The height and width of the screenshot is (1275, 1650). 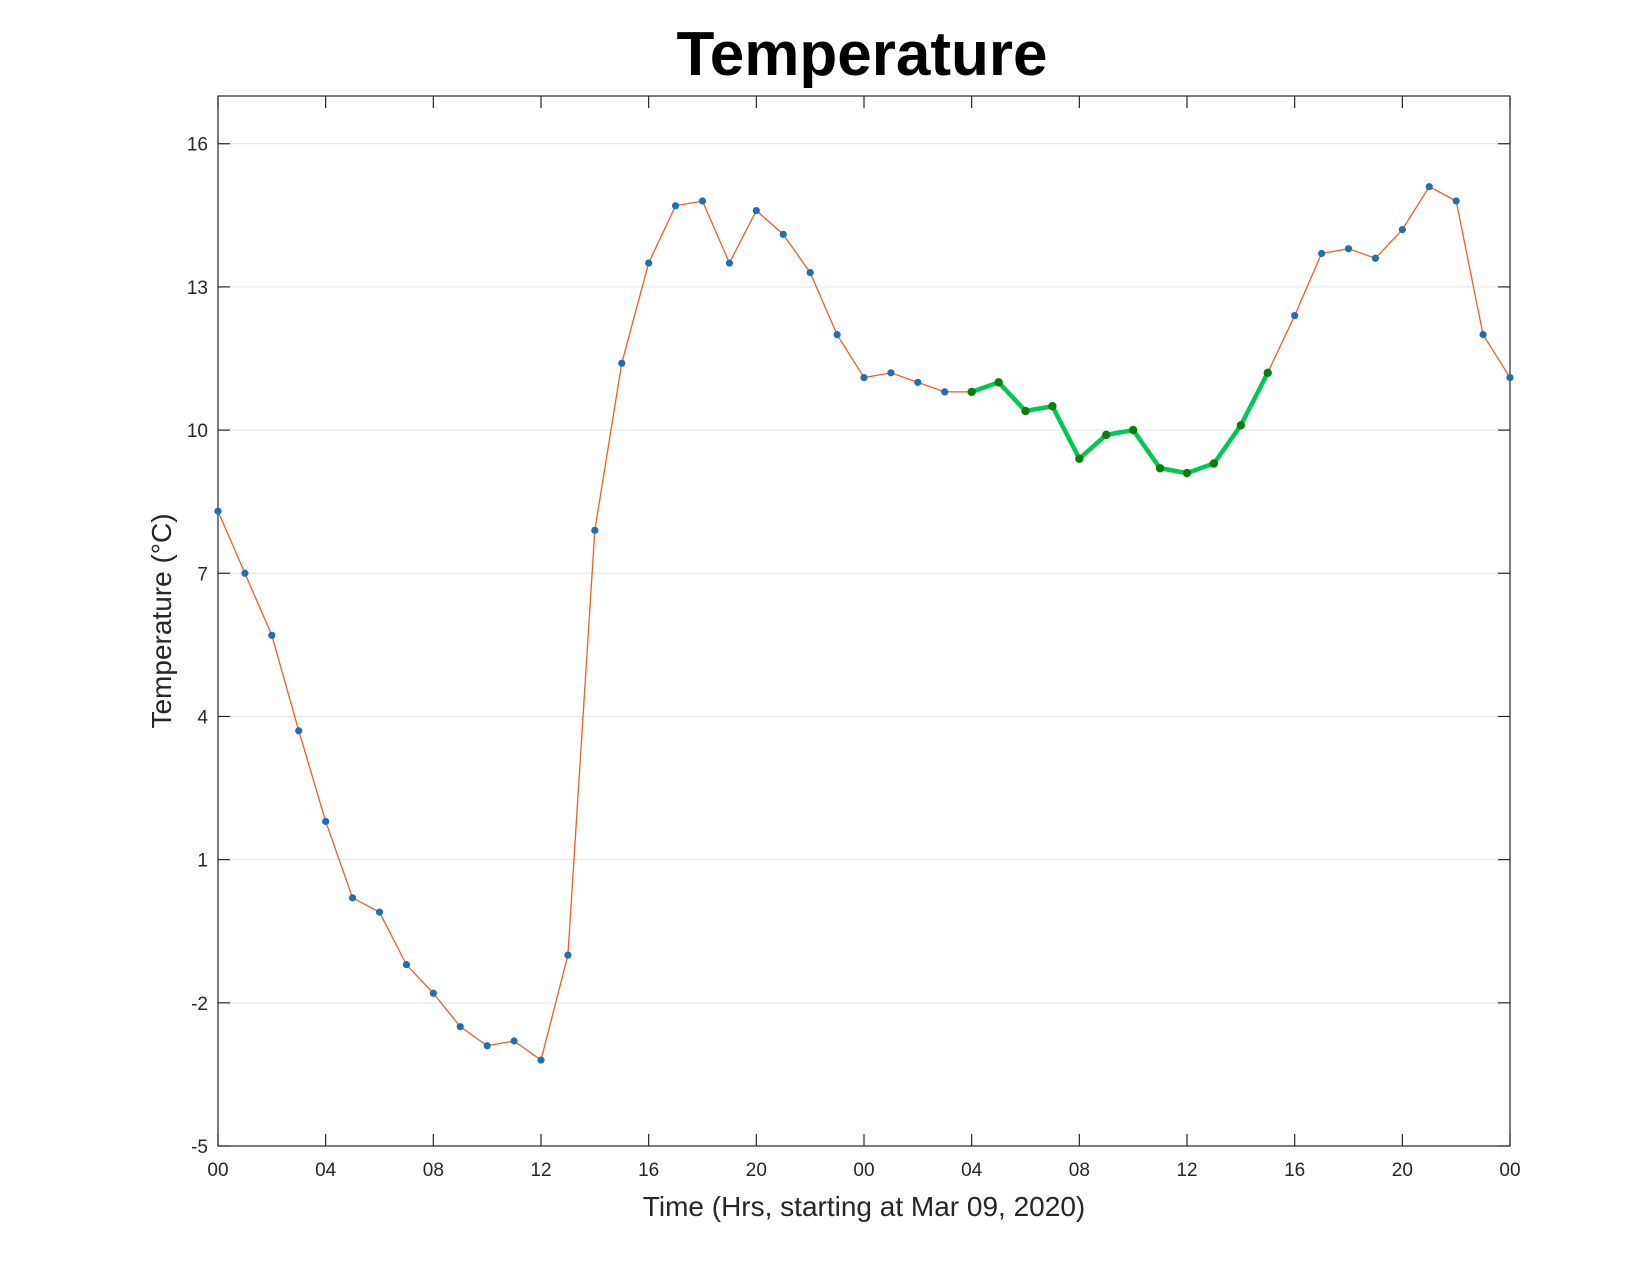 What do you see at coordinates (202, 574) in the screenshot?
I see `y-tick-label: 7` at bounding box center [202, 574].